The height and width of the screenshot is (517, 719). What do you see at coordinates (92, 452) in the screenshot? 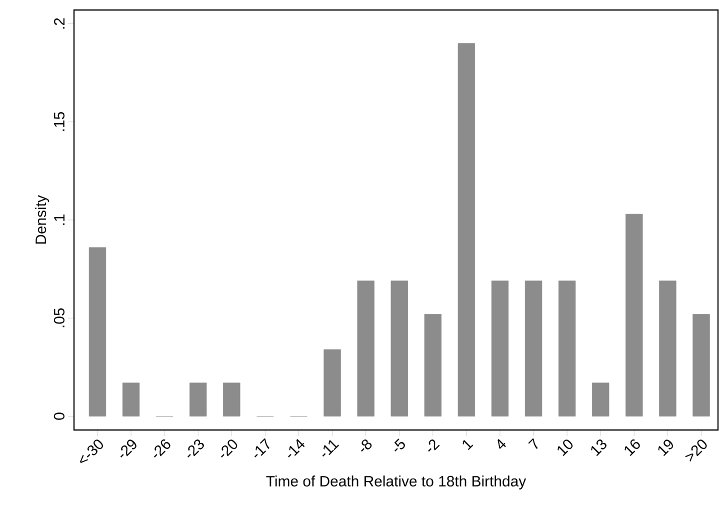
I see `x-tick-label: <-30` at bounding box center [92, 452].